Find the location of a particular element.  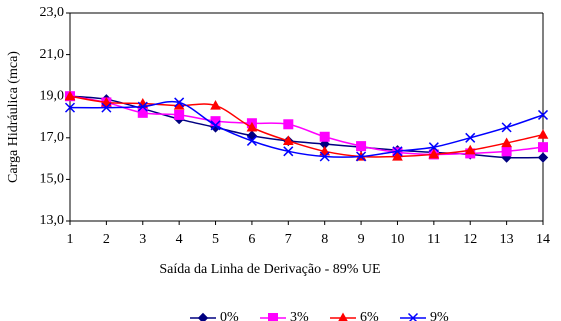

x-tick-label: 2 is located at coordinates (106, 239).